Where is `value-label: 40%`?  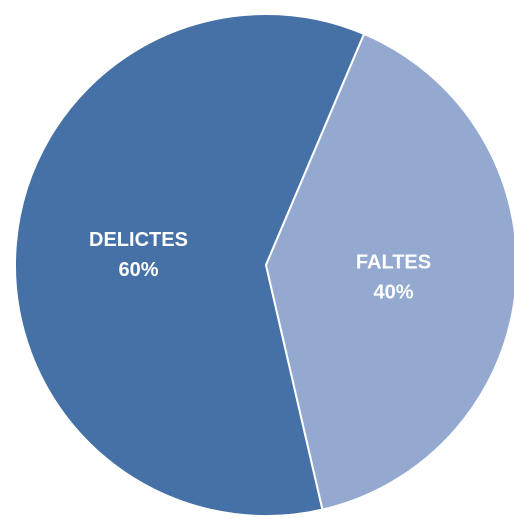 value-label: 40% is located at coordinates (394, 292).